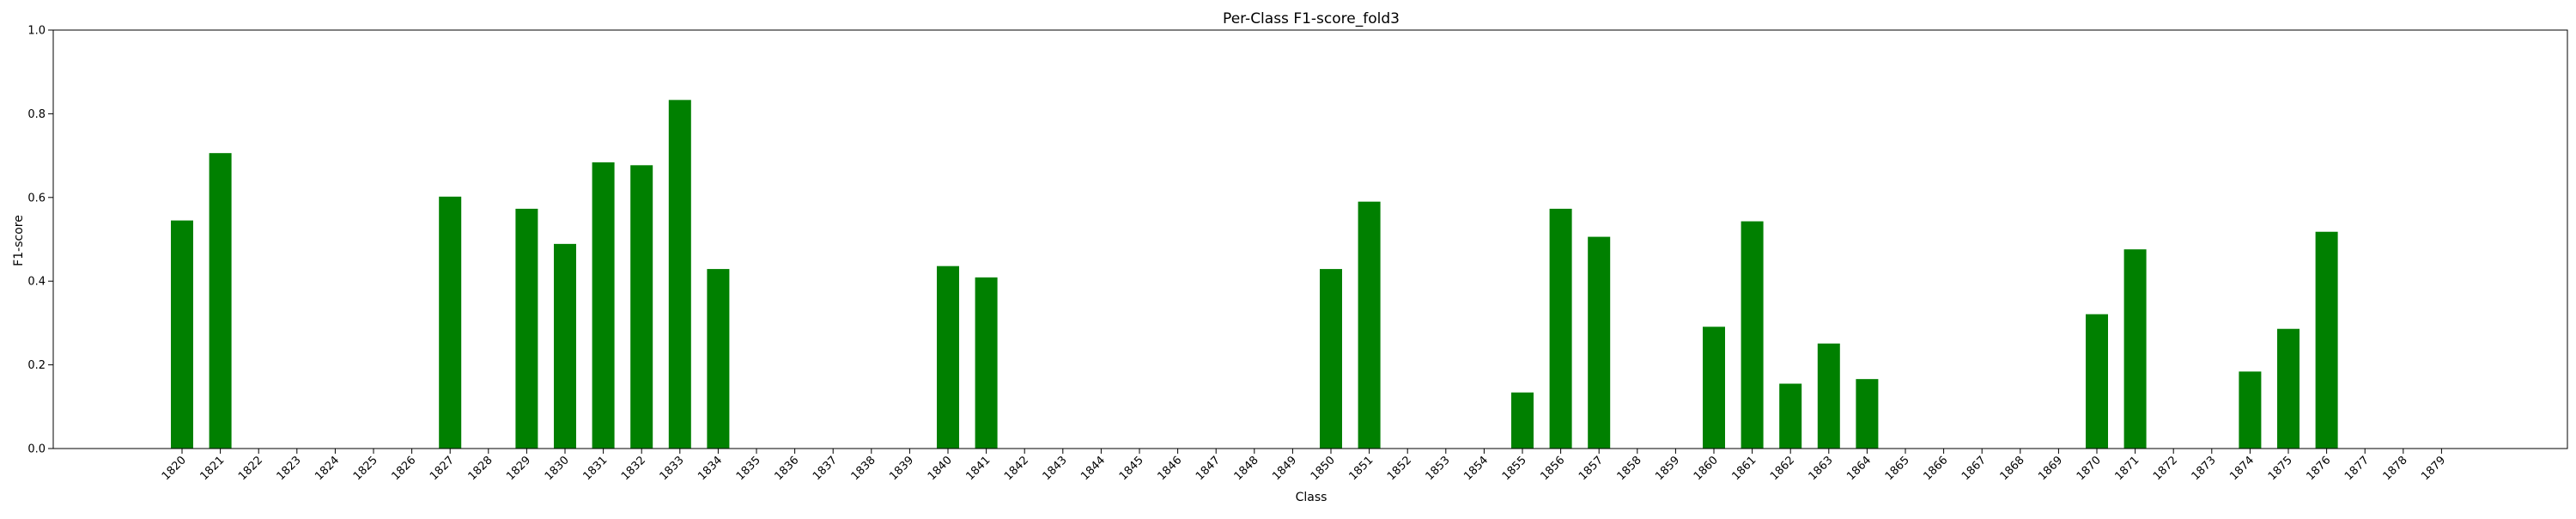 Image resolution: width=2576 pixels, height=519 pixels. I want to click on x-tick-label: 1865, so click(1897, 468).